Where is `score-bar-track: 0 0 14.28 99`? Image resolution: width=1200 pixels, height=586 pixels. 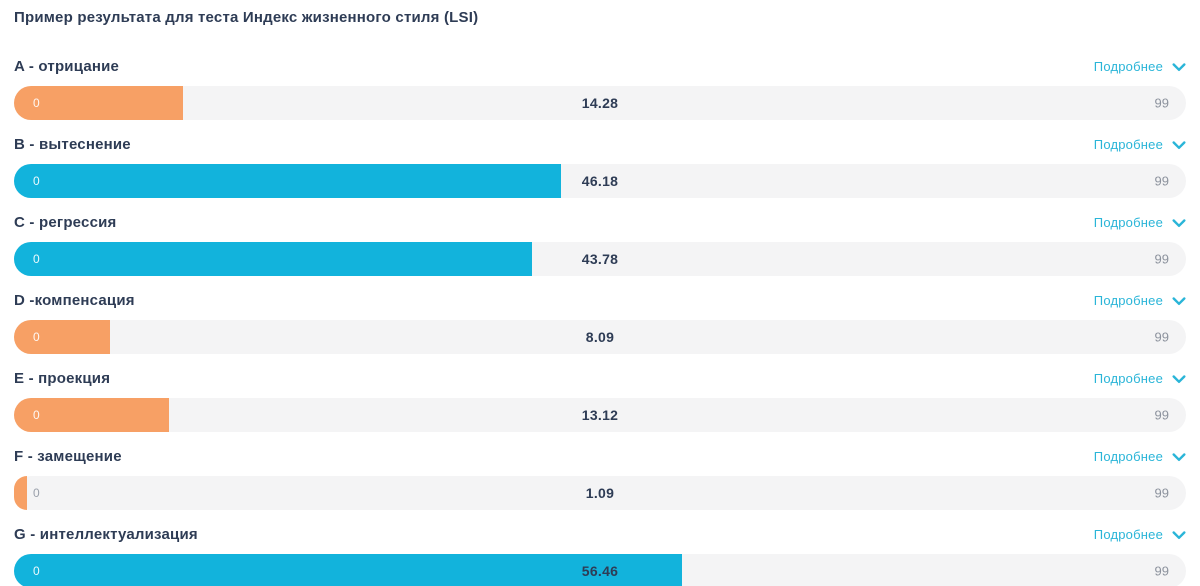 score-bar-track: 0 0 14.28 99 is located at coordinates (600, 103).